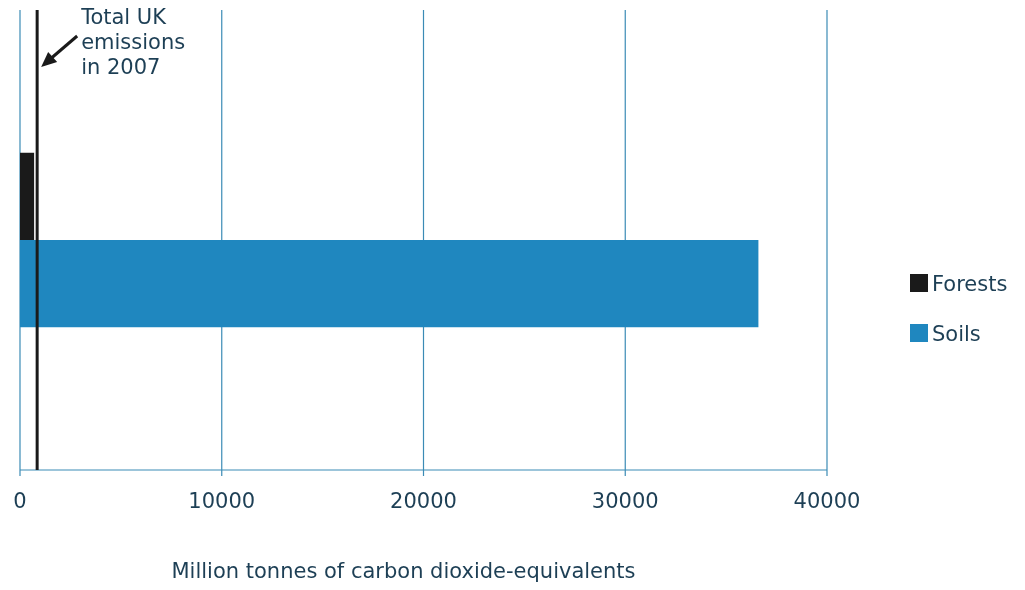 This screenshot has width=1025, height=590. Describe the element at coordinates (423, 501) in the screenshot. I see `x-tick-label: 20000` at that location.